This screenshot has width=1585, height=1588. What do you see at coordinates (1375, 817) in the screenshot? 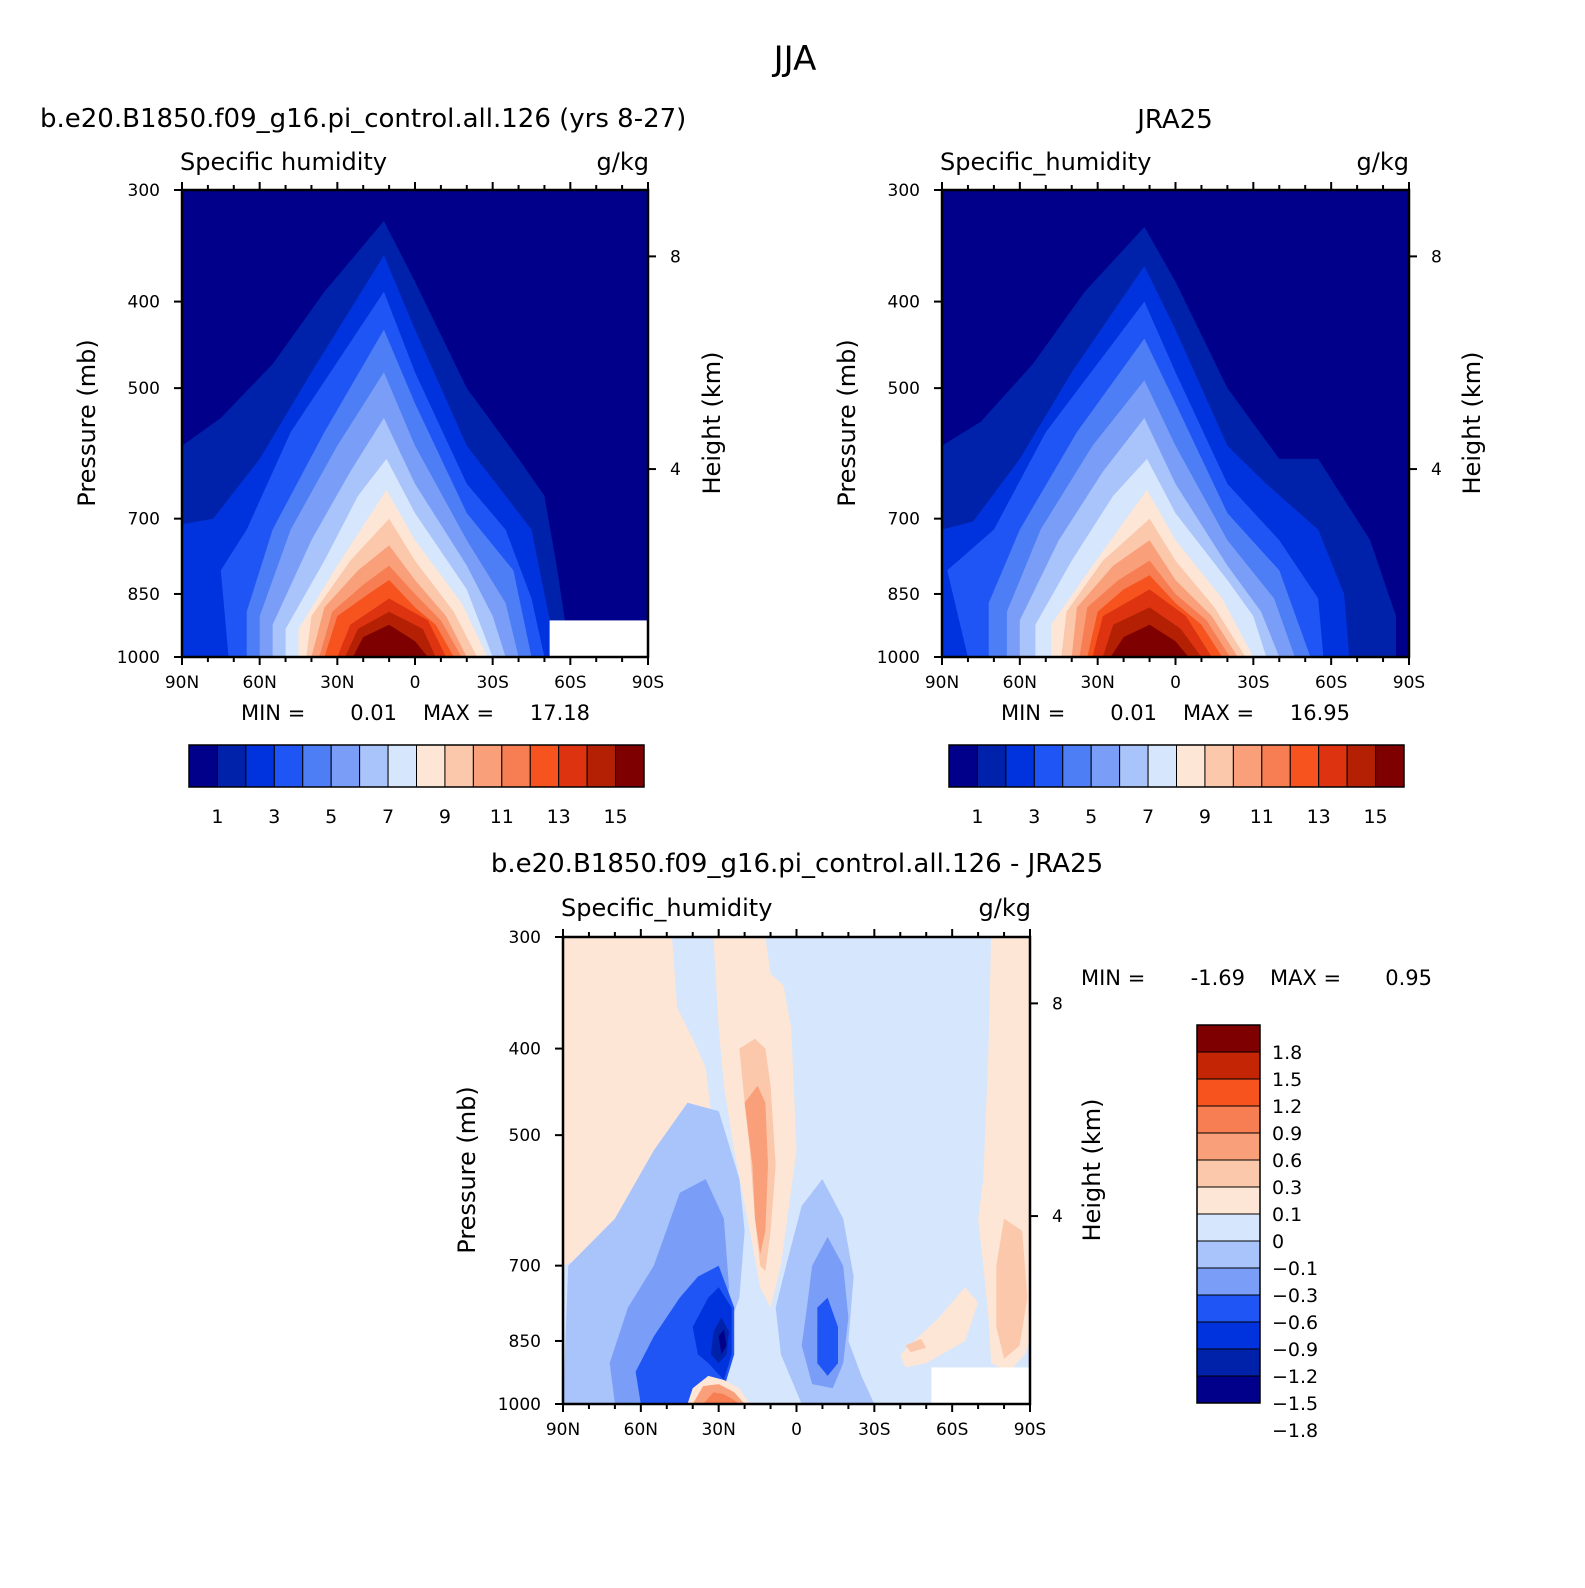
I see `colorbar-label: 15` at bounding box center [1375, 817].